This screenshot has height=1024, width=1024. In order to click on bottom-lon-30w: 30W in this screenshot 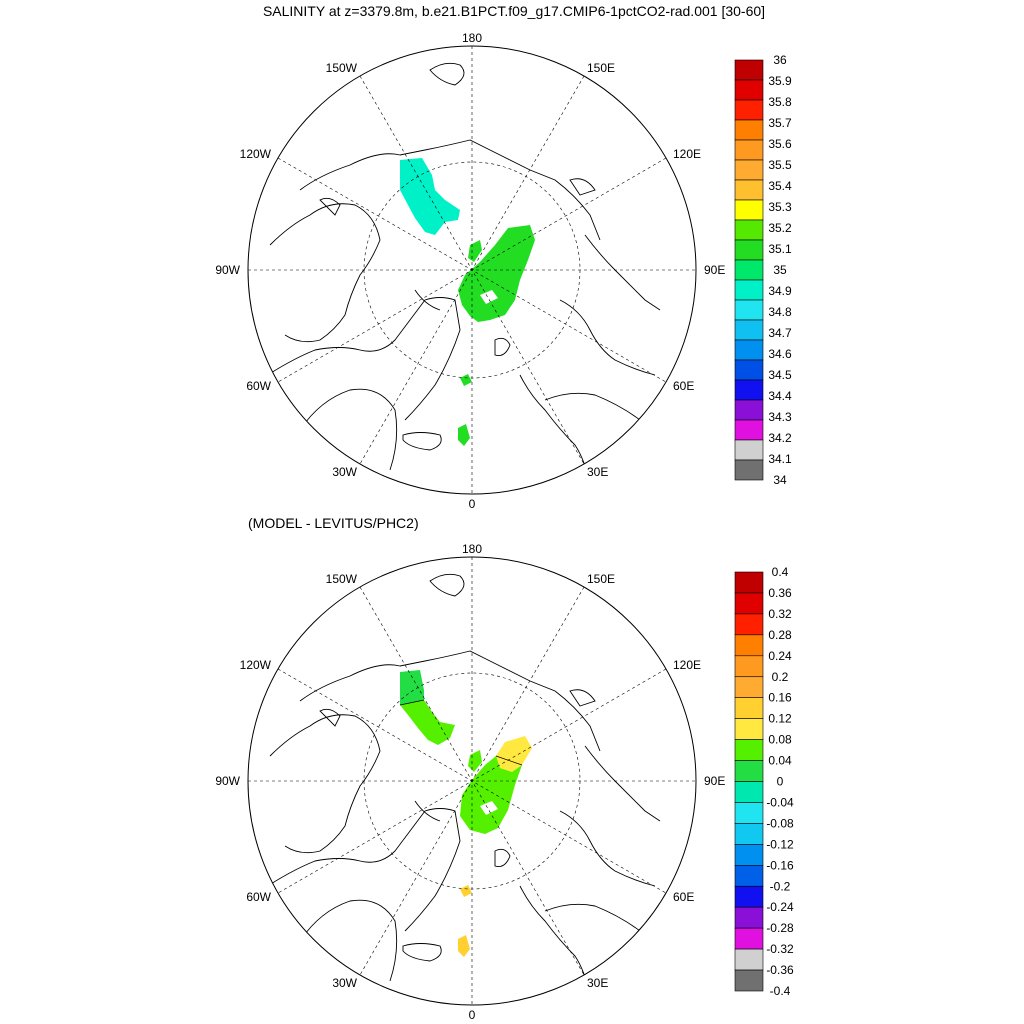, I will do `click(344, 983)`.